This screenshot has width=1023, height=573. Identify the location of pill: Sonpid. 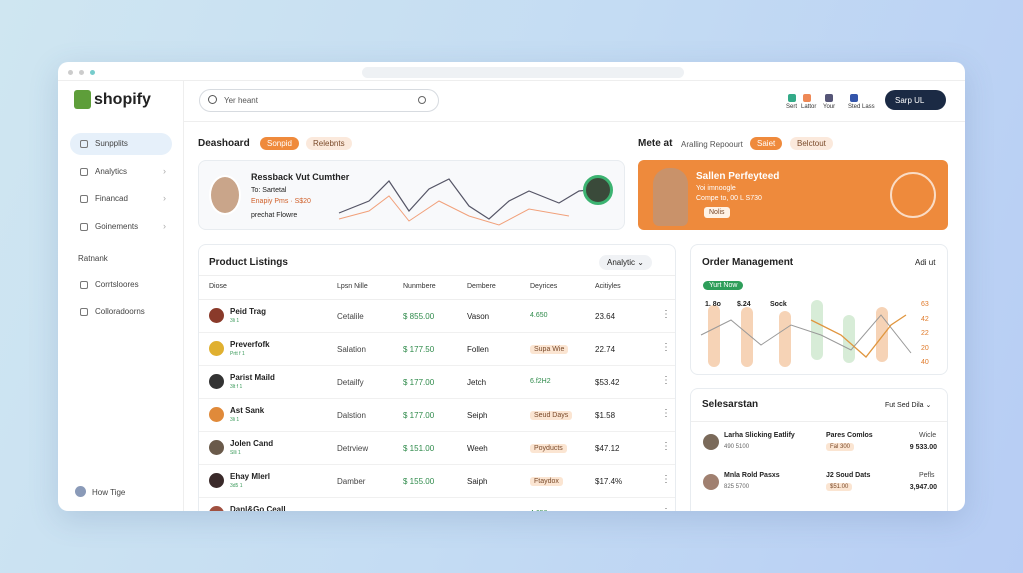
(279, 143).